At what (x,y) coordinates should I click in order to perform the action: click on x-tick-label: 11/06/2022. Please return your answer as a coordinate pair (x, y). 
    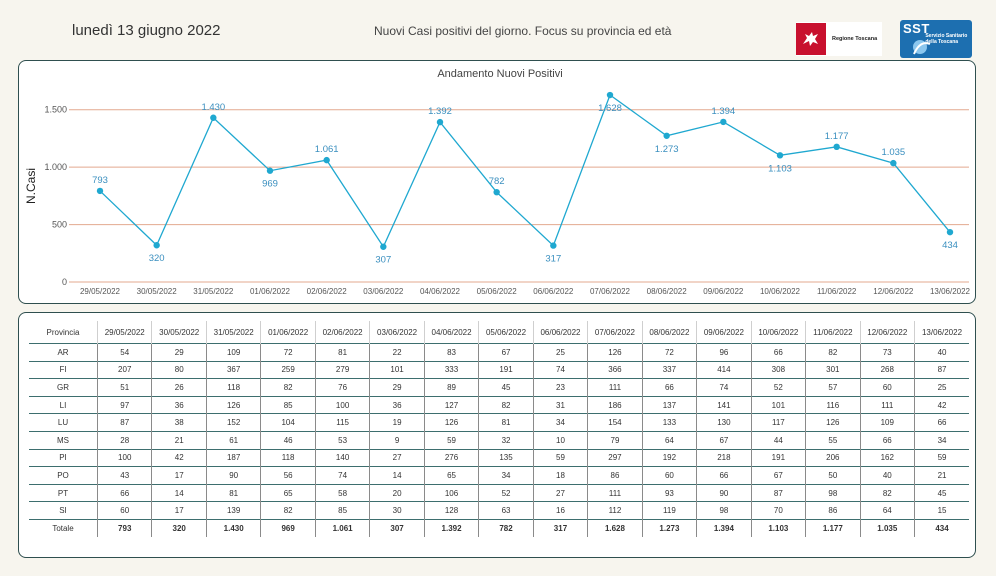
    Looking at the image, I should click on (837, 291).